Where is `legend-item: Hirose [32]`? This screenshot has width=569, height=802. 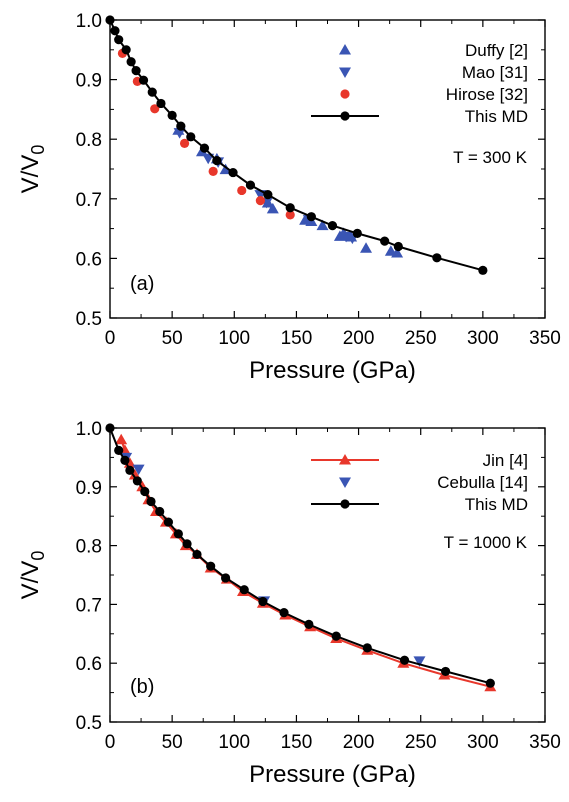 legend-item: Hirose [32] is located at coordinates (434, 94).